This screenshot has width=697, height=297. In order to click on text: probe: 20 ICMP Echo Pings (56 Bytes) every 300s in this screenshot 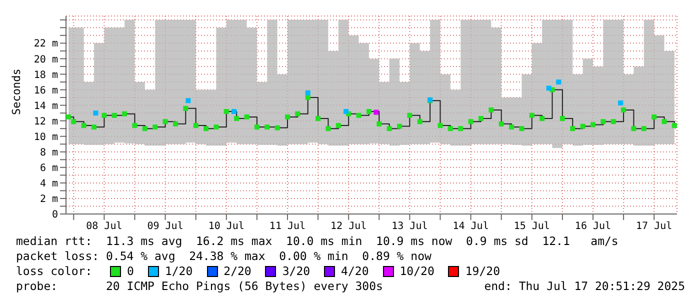, I will do `click(199, 286)`.